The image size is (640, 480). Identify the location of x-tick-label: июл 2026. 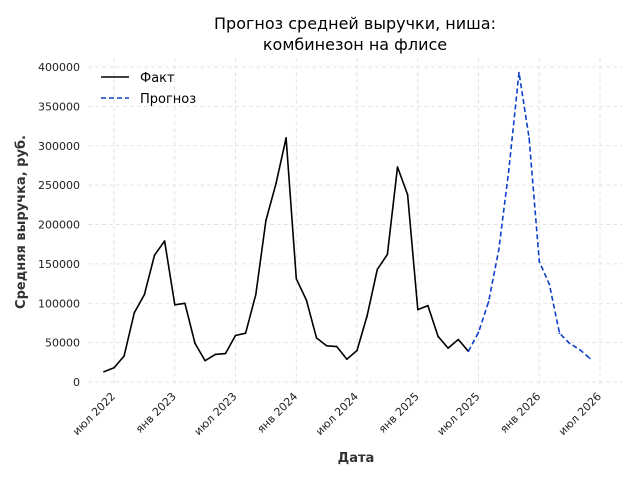
(580, 414).